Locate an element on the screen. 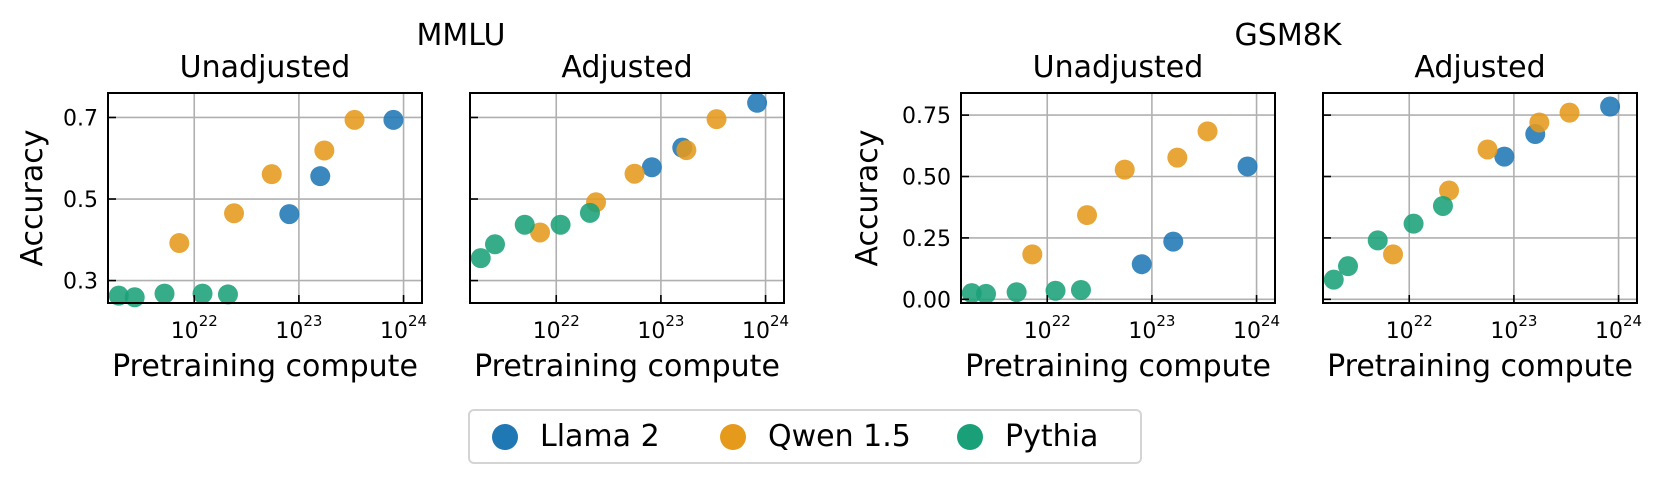  y-tick-label: 0.00 is located at coordinates (926, 300).